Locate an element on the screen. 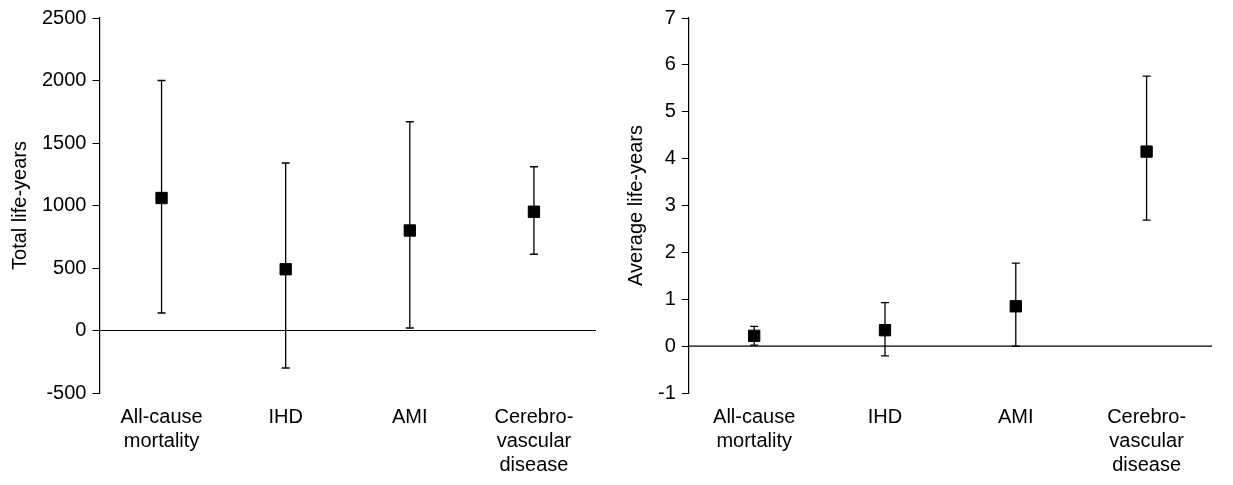 The height and width of the screenshot is (485, 1233). y-tick-label: 1000 is located at coordinates (64, 204).